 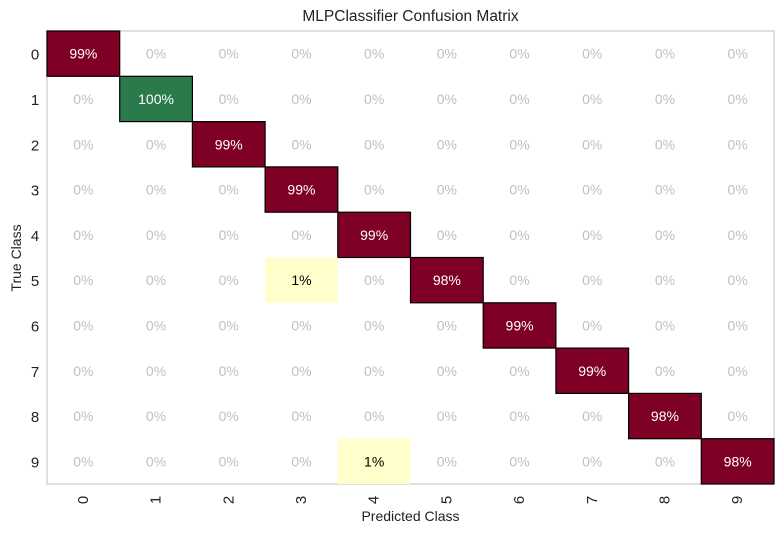 What do you see at coordinates (592, 500) in the screenshot?
I see `x-tick-label: 7` at bounding box center [592, 500].